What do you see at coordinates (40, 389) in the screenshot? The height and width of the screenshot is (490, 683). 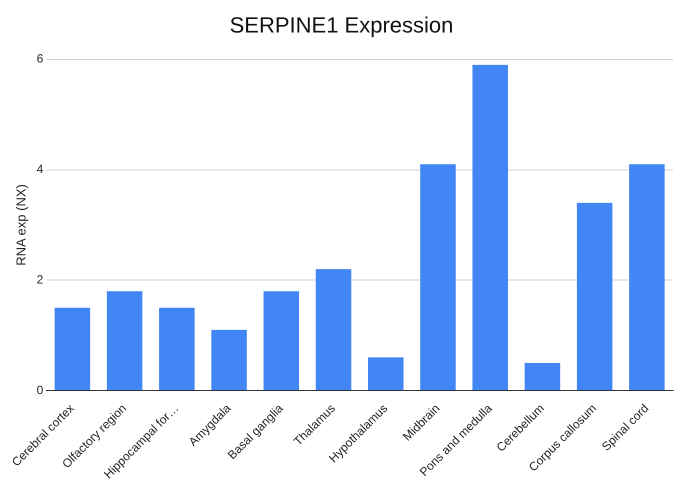 I see `y-tick-label: 0` at bounding box center [40, 389].